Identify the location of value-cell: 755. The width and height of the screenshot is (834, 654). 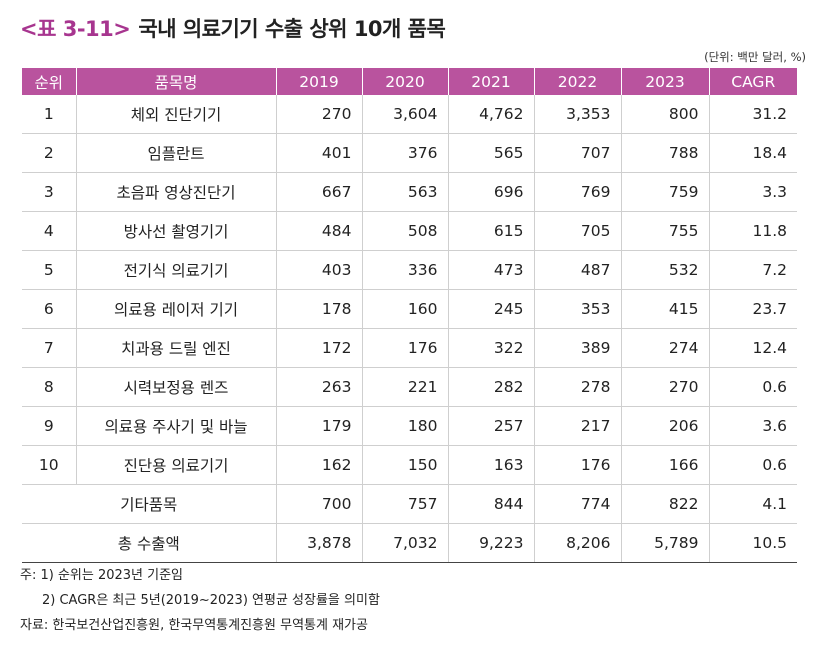
(664, 231).